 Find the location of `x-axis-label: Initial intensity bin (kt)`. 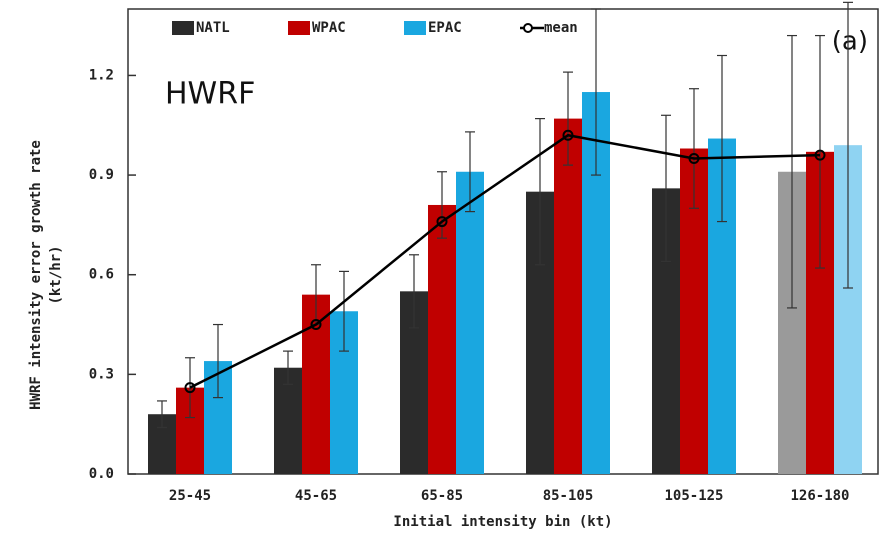

x-axis-label: Initial intensity bin (kt) is located at coordinates (502, 522).